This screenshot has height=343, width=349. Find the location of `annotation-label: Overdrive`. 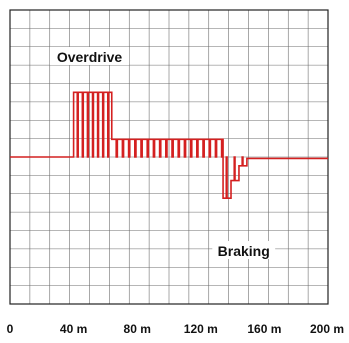

annotation-label: Overdrive is located at coordinates (90, 57).